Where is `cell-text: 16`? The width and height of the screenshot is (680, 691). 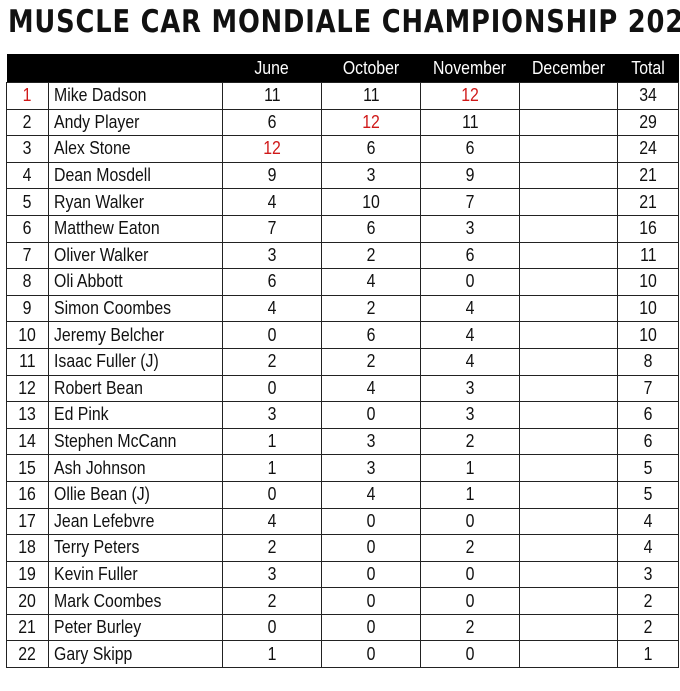 cell-text: 16 is located at coordinates (648, 228).